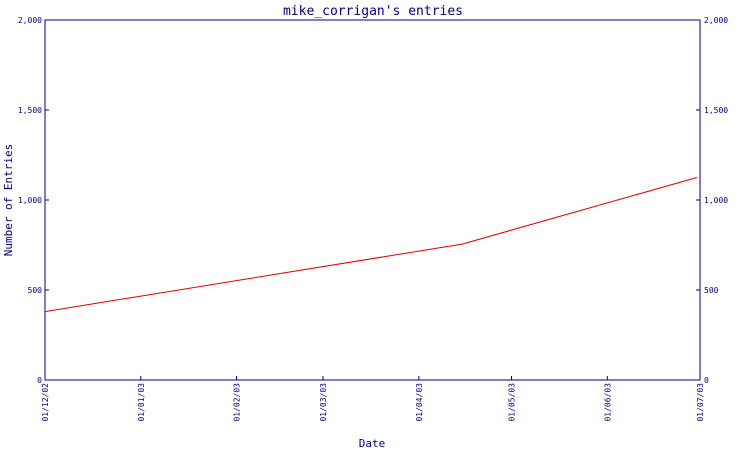 This screenshot has height=450, width=750. I want to click on x-tick-label: 01/12/02, so click(45, 402).